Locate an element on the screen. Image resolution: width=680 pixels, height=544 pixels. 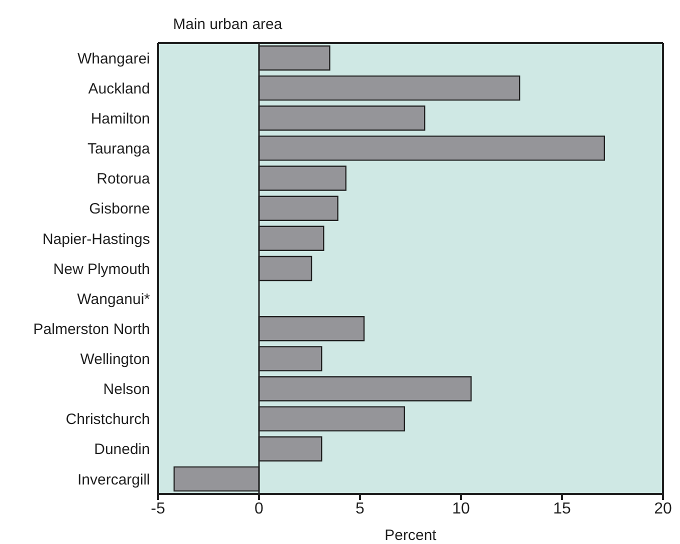
y-tick-label: Wanganui* is located at coordinates (113, 299).